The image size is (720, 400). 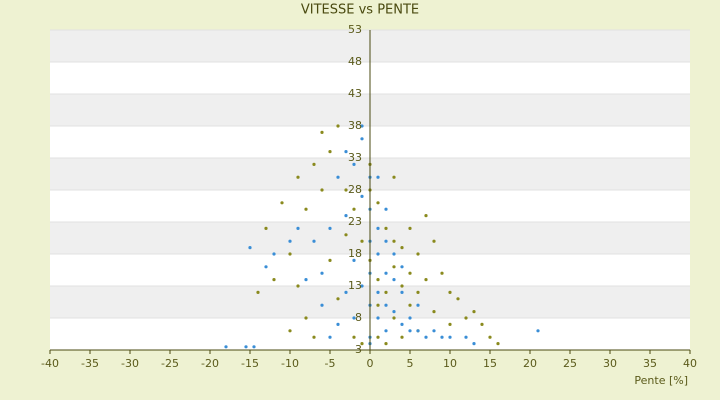 I want to click on x-tick-label: 20, so click(x=530, y=363).